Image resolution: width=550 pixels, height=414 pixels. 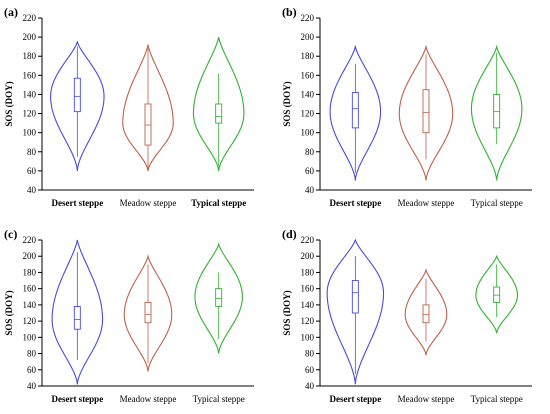 What do you see at coordinates (289, 234) in the screenshot?
I see `panel-label: (d)` at bounding box center [289, 234].